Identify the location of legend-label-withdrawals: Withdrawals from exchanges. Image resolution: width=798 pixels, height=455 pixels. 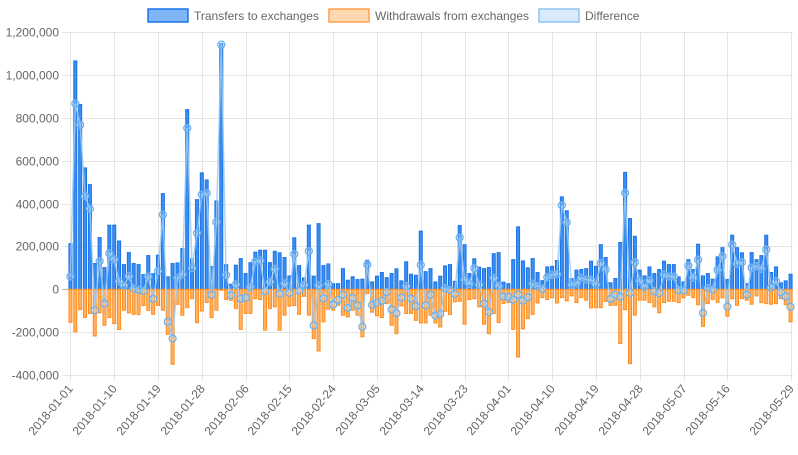
(452, 16).